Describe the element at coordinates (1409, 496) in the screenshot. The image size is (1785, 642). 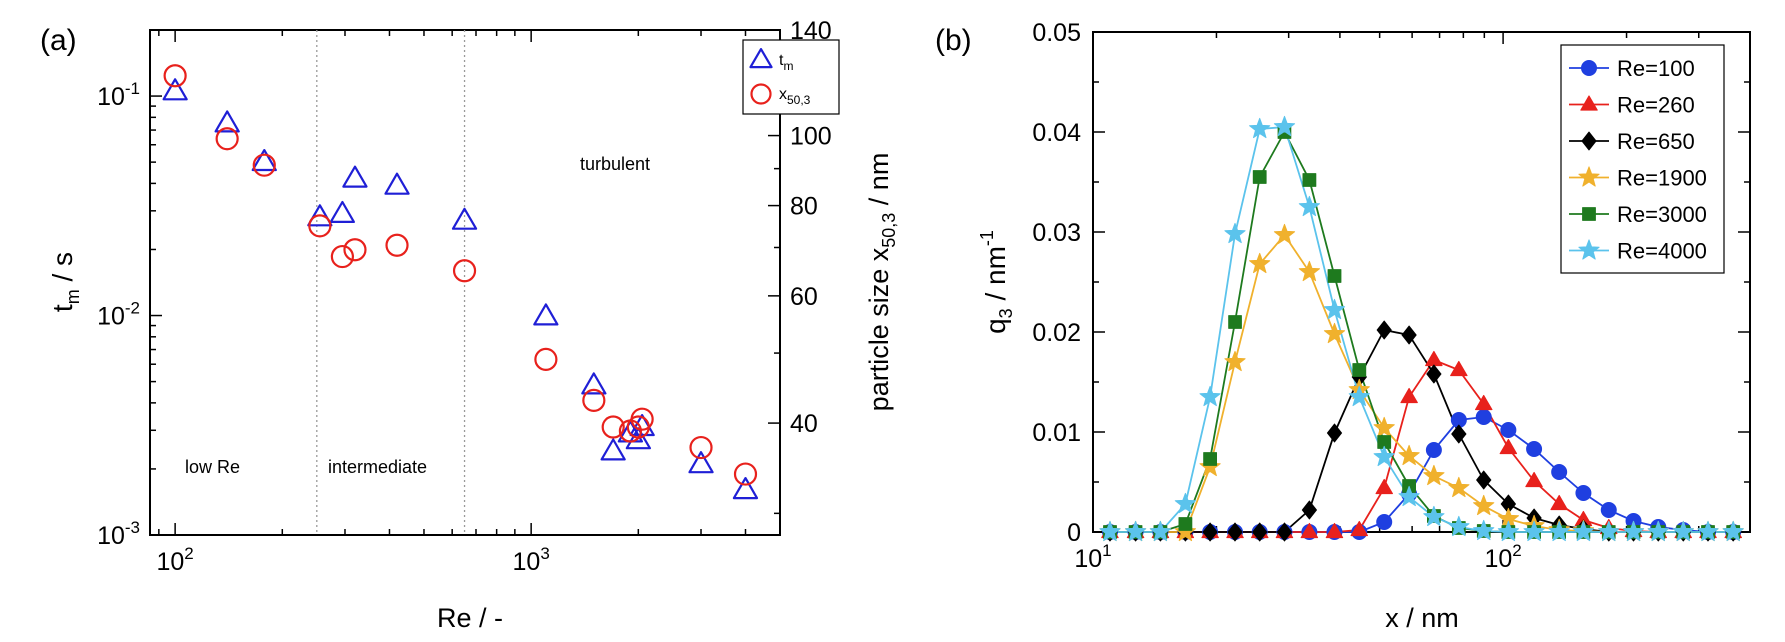
I see `panel-b-point-Re=4000-12` at that location.